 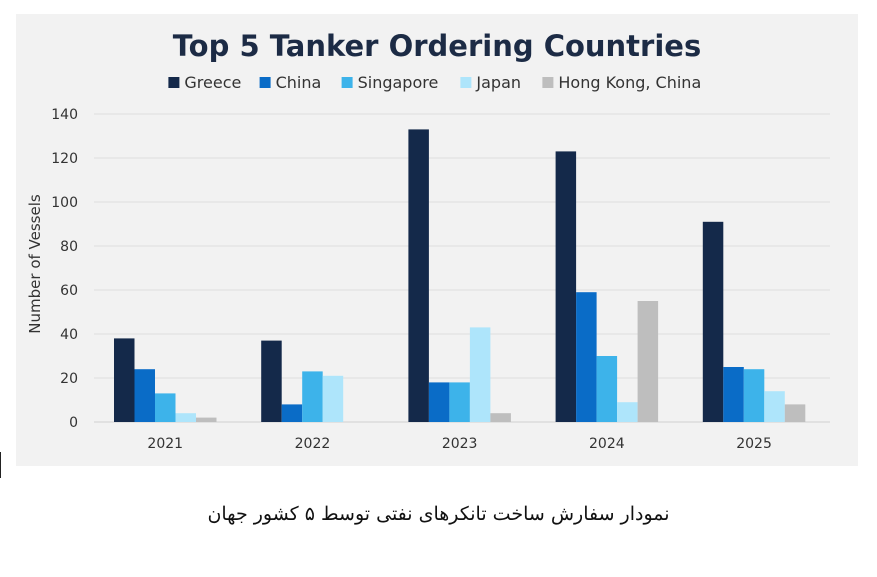 I want to click on legend-label: China, so click(x=299, y=82).